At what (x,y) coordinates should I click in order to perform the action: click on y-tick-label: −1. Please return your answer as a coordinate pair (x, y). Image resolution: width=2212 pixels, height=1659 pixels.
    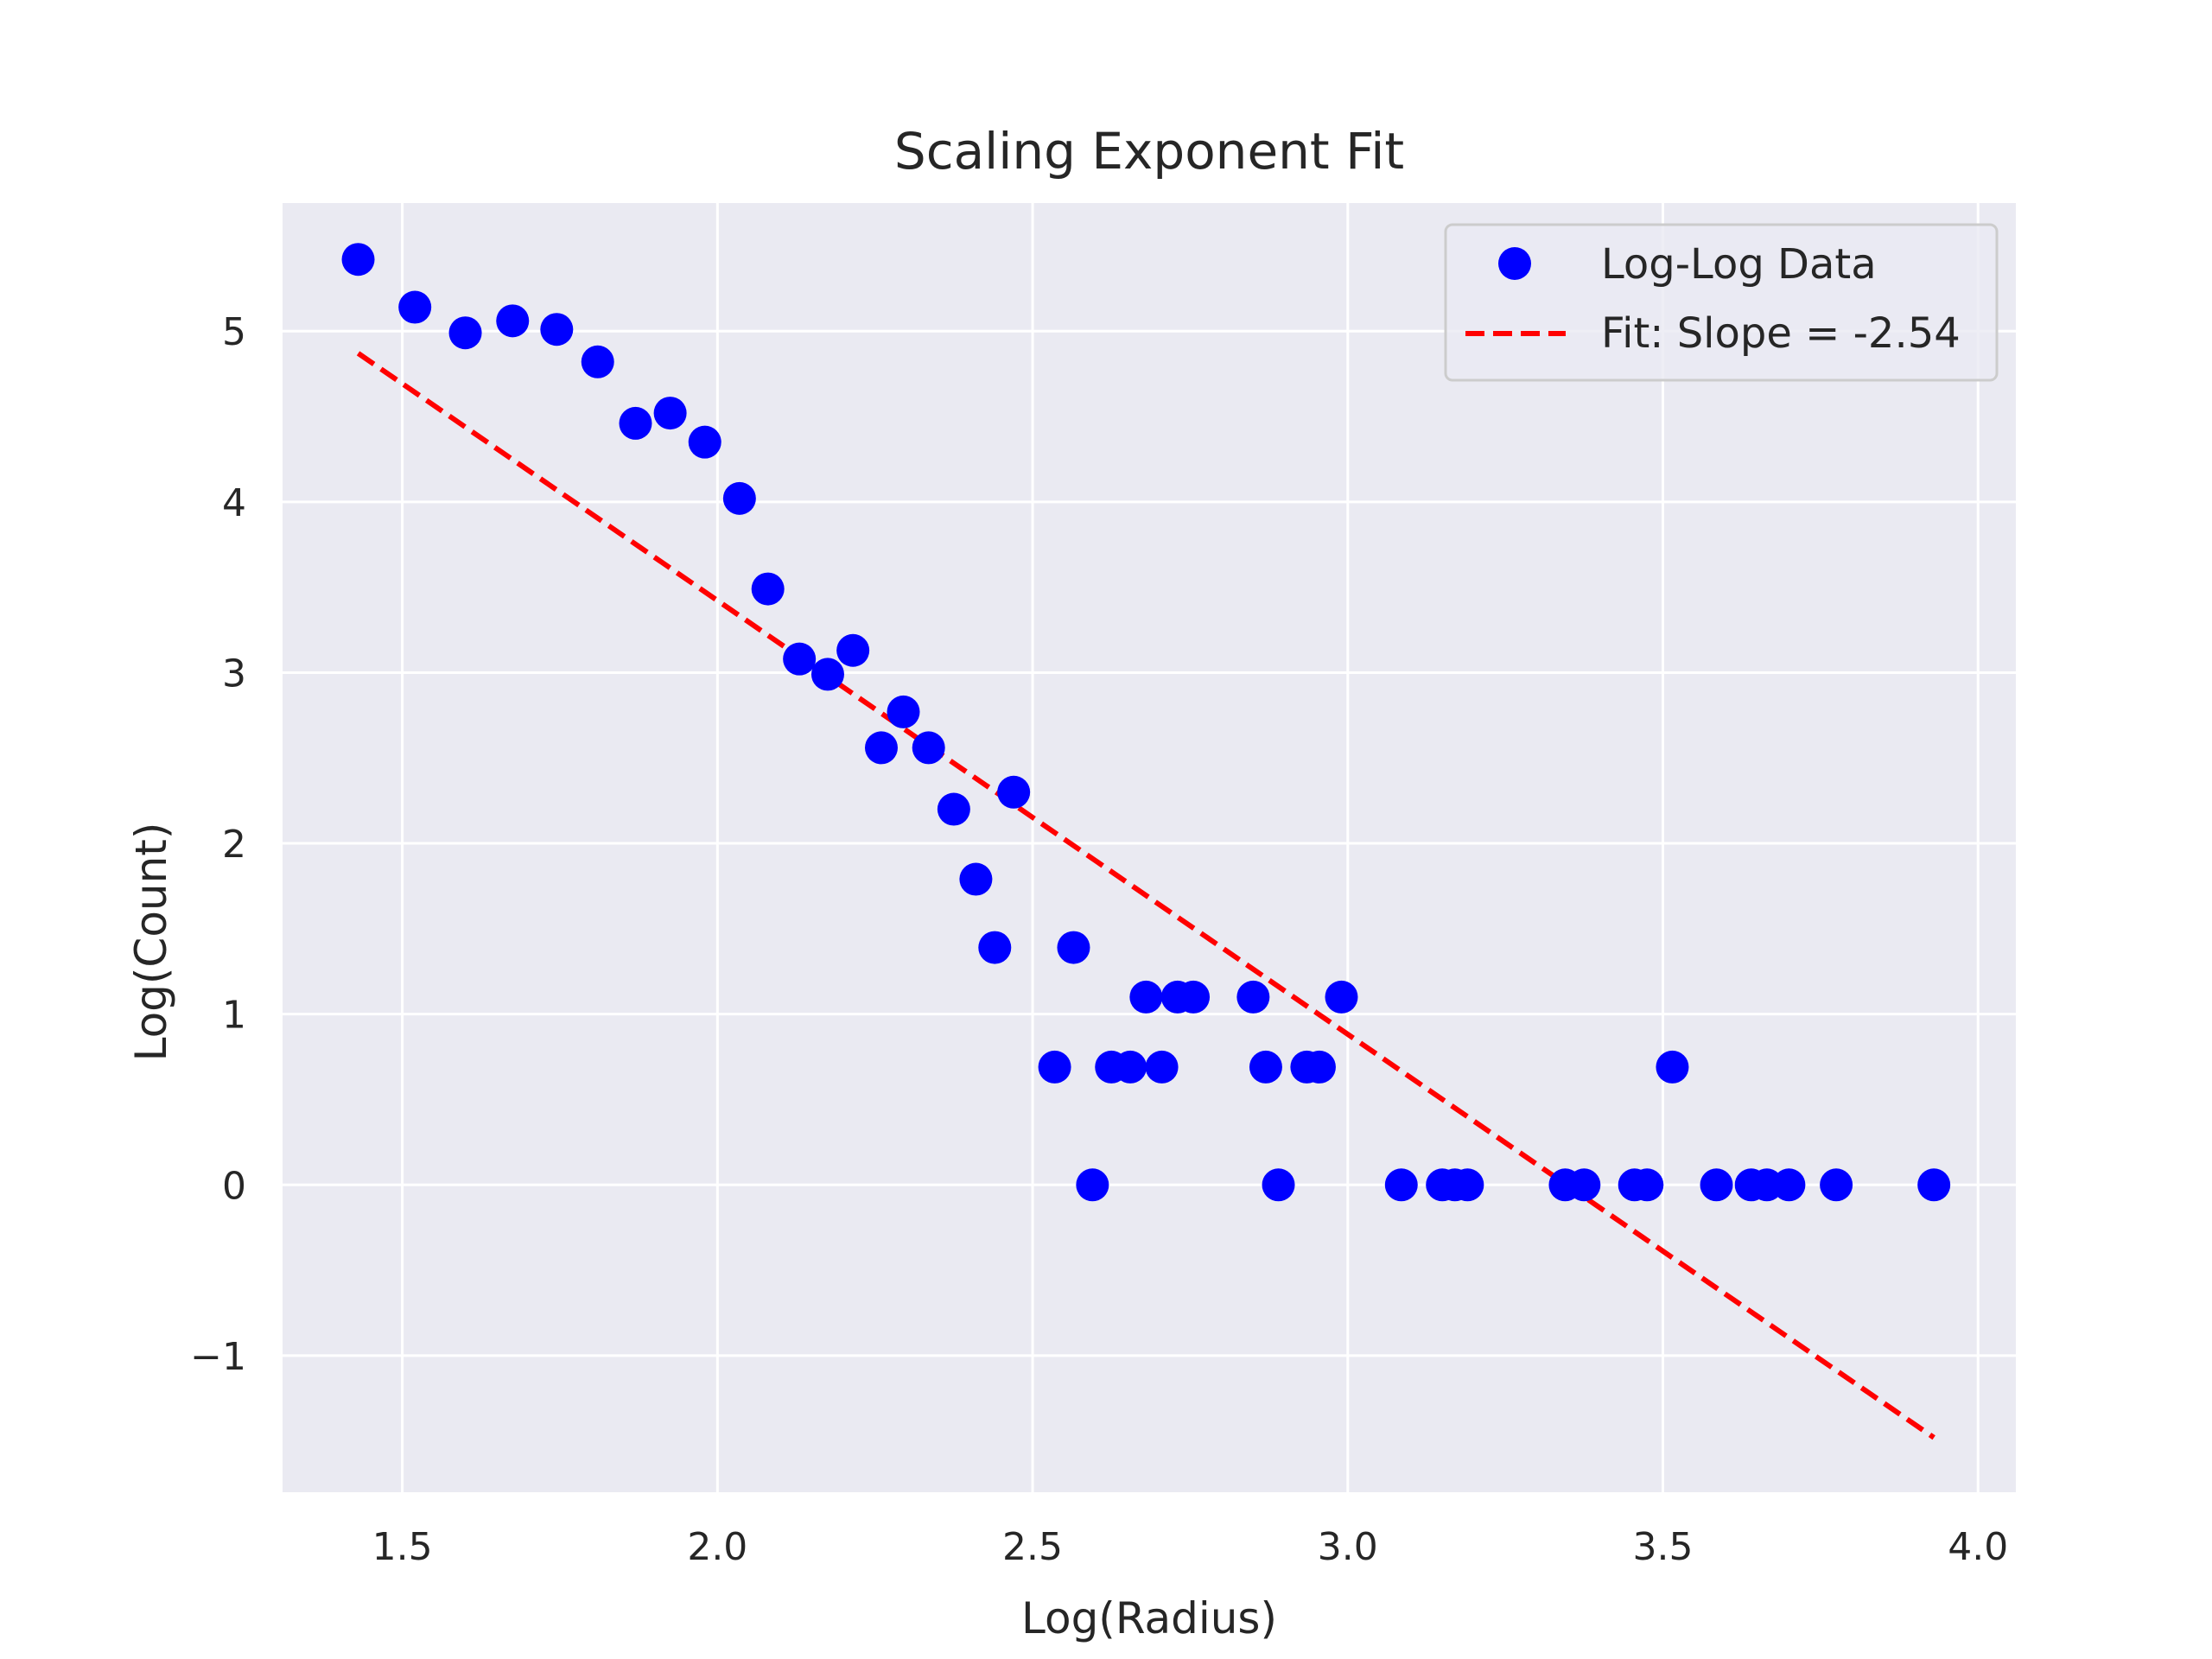
    Looking at the image, I should click on (218, 1357).